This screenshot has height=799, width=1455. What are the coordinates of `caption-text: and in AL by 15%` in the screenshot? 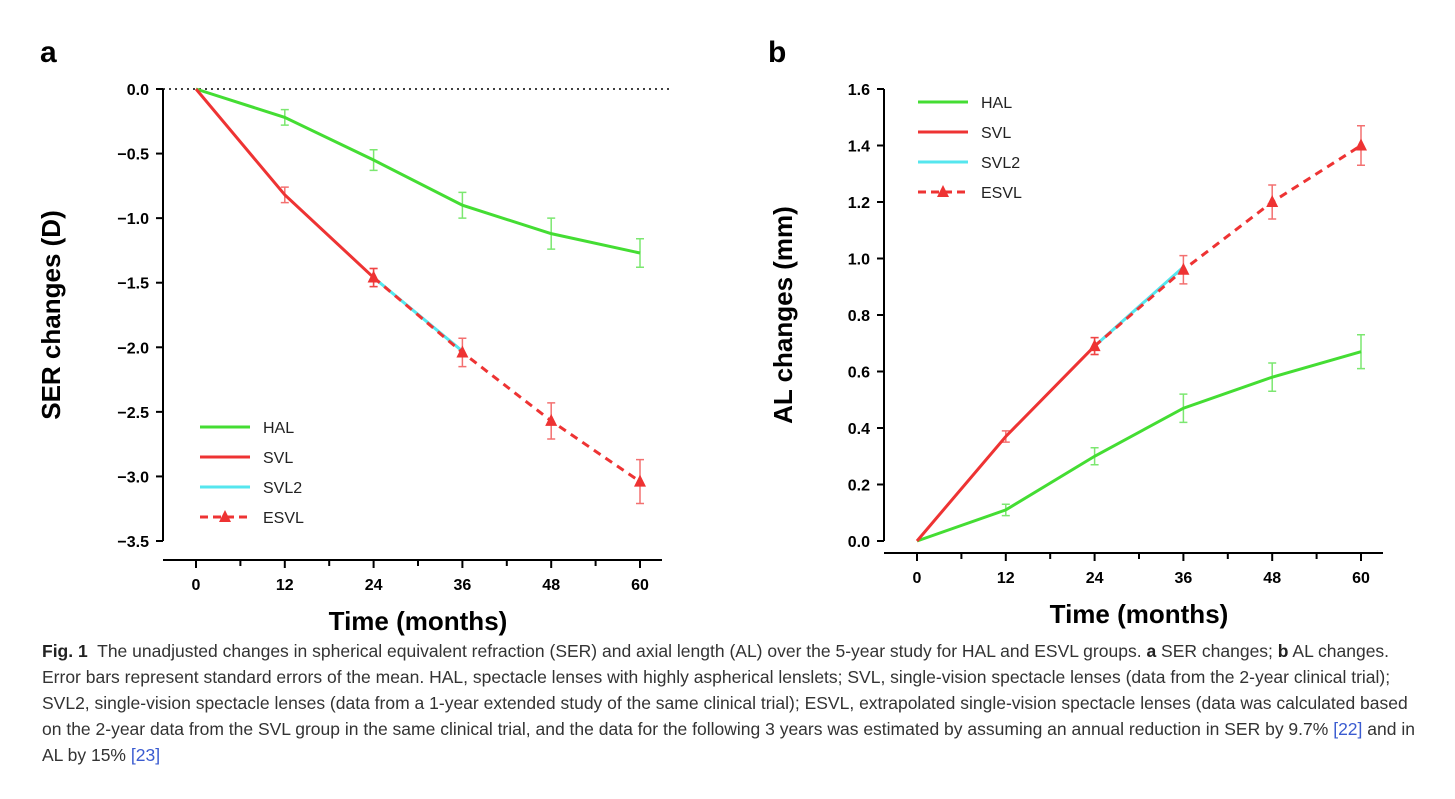 It's located at (728, 742).